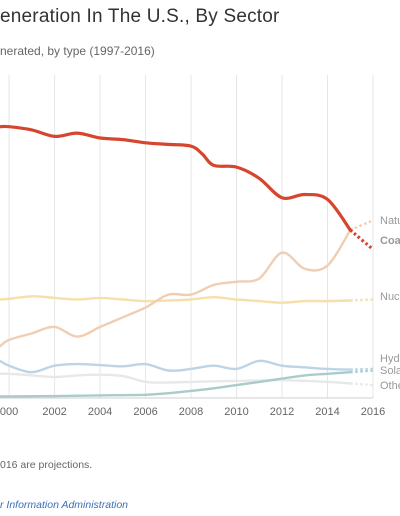 The image size is (400, 516). What do you see at coordinates (390, 359) in the screenshot?
I see `series-label-hyd: Hyd` at bounding box center [390, 359].